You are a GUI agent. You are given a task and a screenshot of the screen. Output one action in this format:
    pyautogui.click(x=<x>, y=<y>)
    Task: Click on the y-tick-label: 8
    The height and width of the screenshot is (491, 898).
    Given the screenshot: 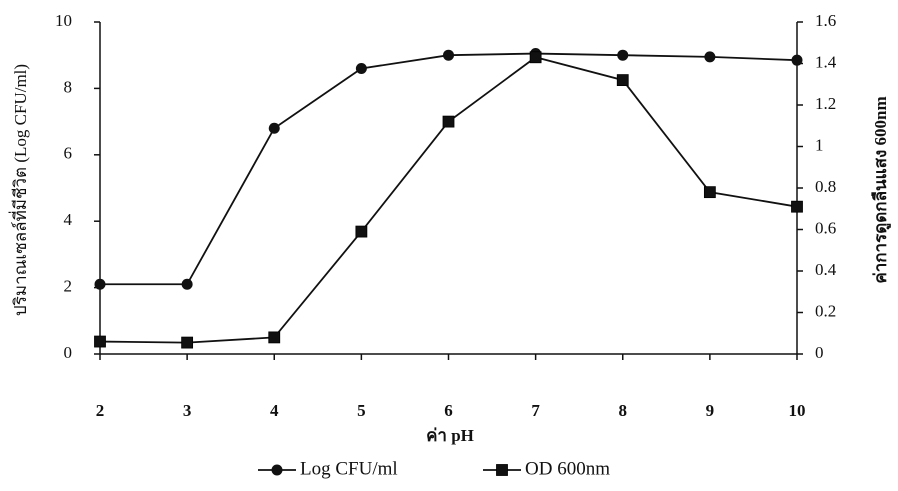 What is the action you would take?
    pyautogui.click(x=68, y=86)
    